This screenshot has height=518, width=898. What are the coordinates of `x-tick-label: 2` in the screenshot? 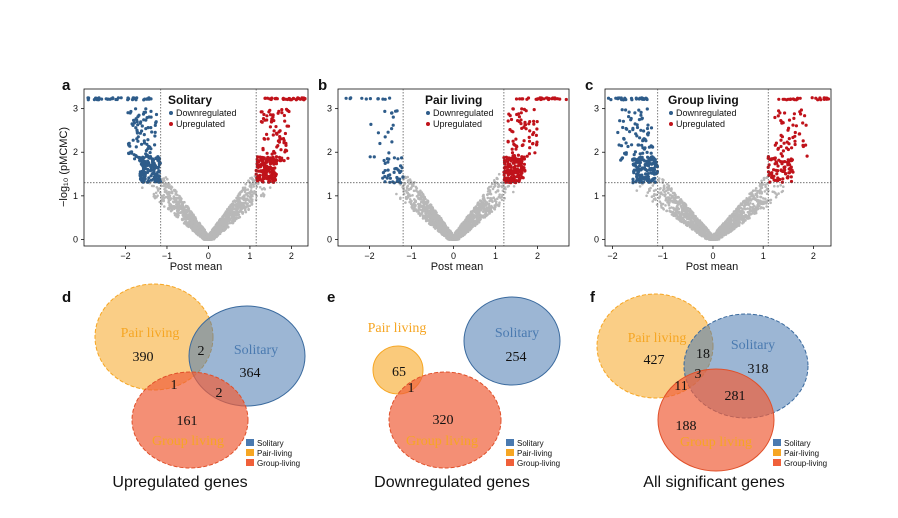 It's located at (537, 256).